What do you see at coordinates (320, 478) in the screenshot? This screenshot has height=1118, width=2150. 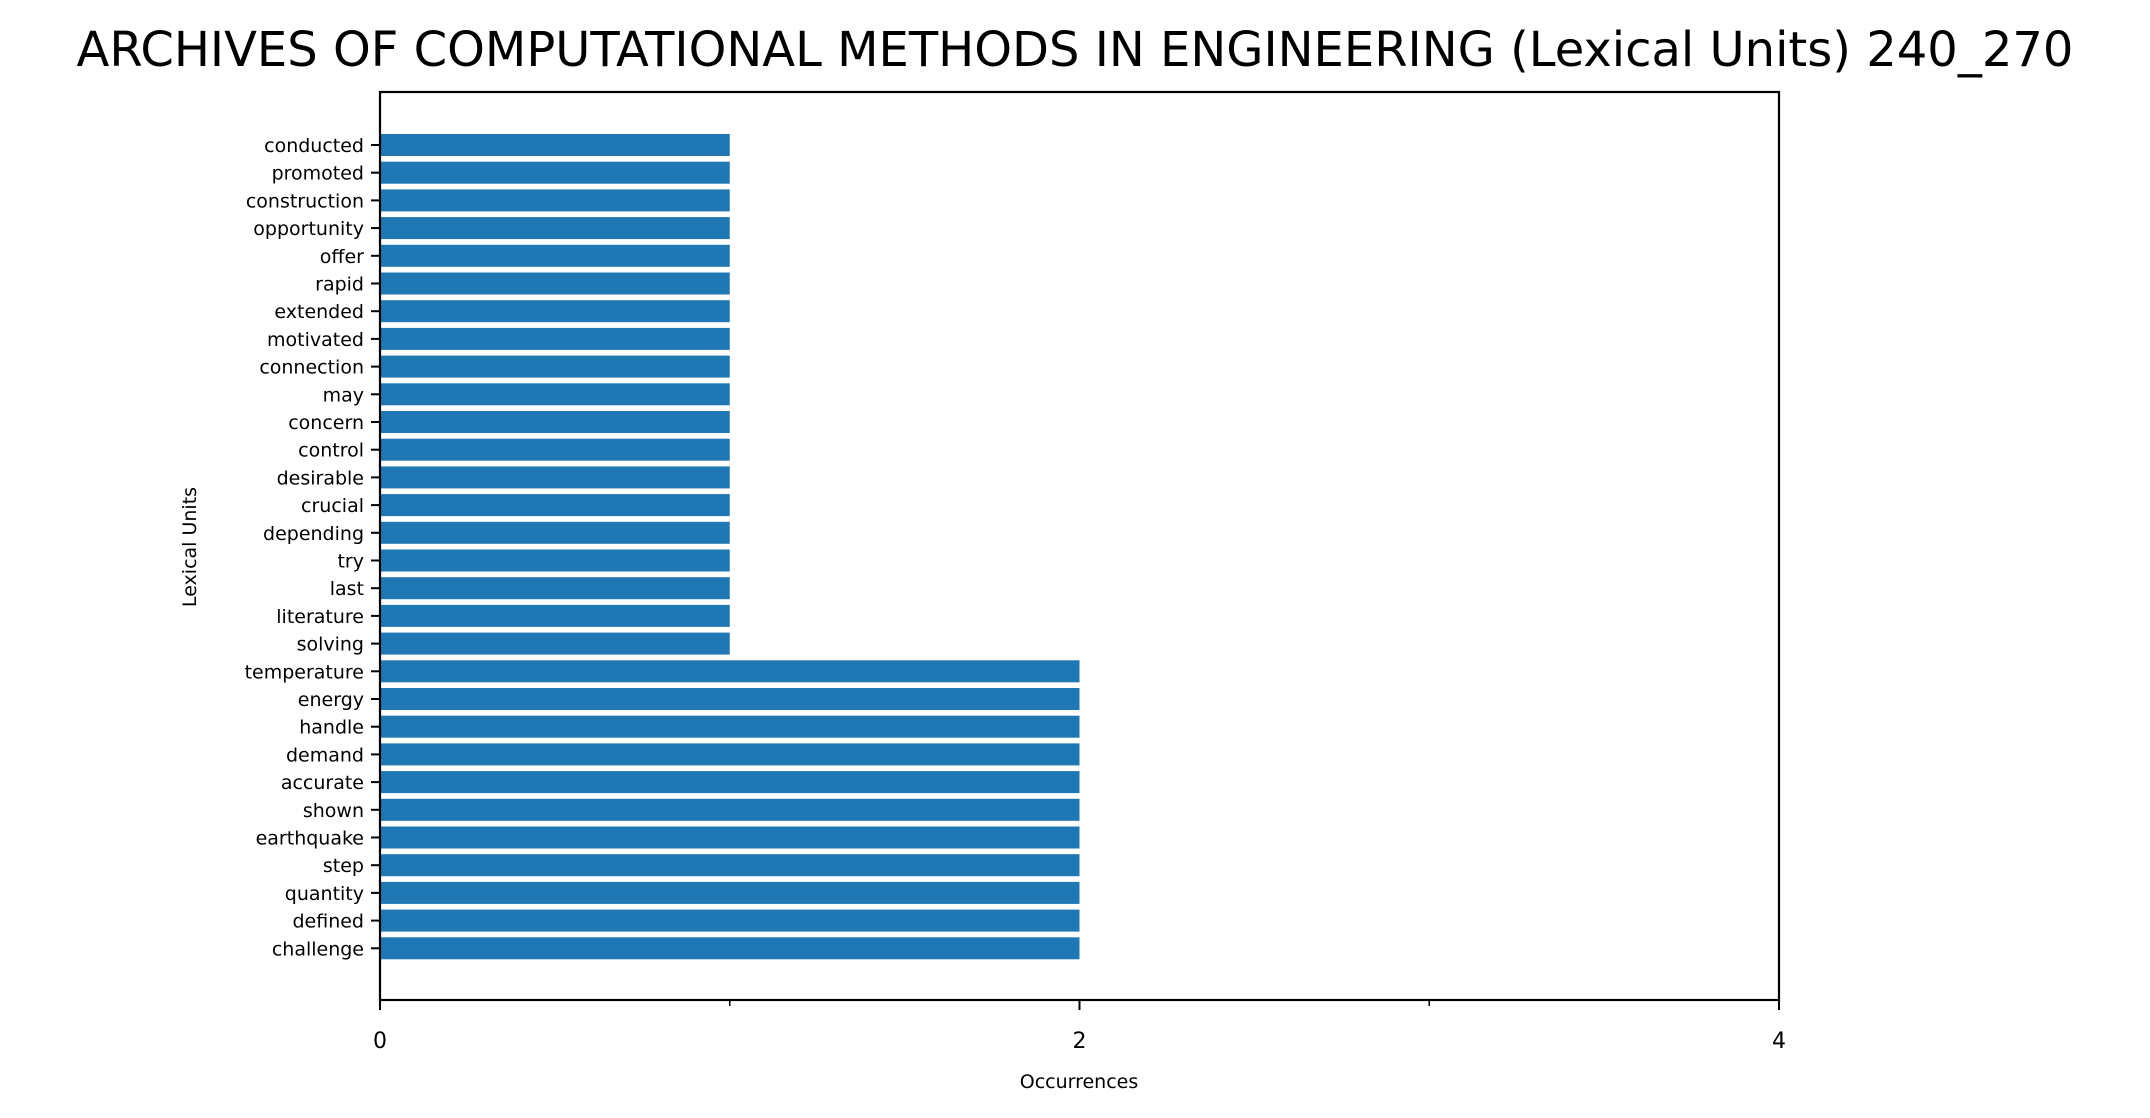 I see `y-tick-label: desirable` at bounding box center [320, 478].